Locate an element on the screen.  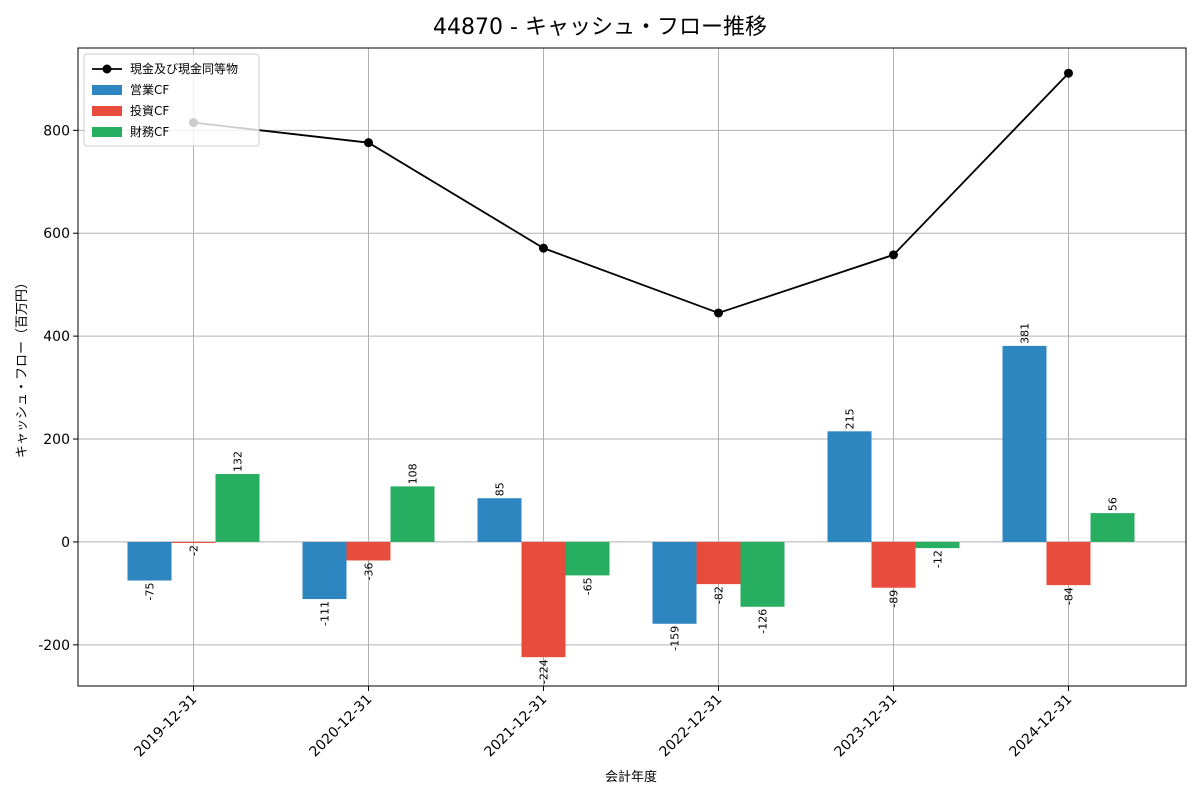
legend-swatch-marker is located at coordinates (107, 69).